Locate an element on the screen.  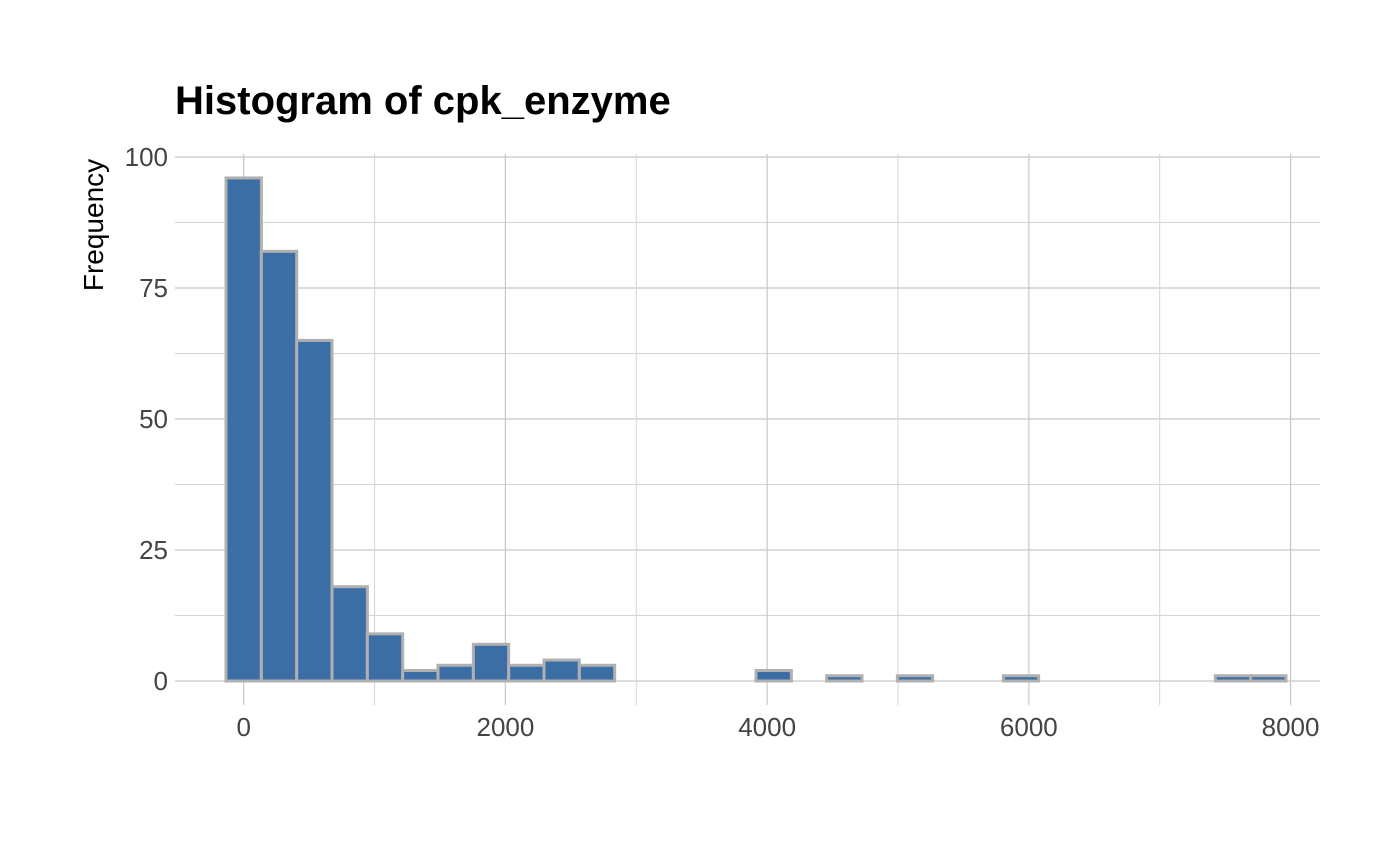
x-tick-label: 6000 is located at coordinates (1029, 727).